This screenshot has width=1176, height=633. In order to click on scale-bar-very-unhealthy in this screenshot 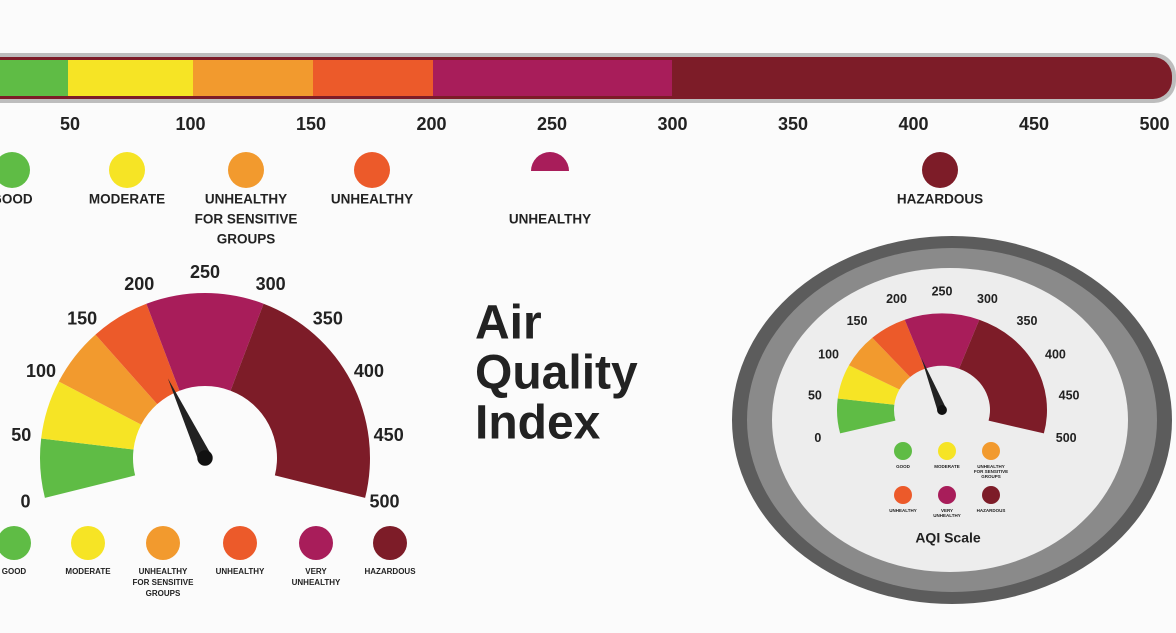, I will do `click(552, 78)`.